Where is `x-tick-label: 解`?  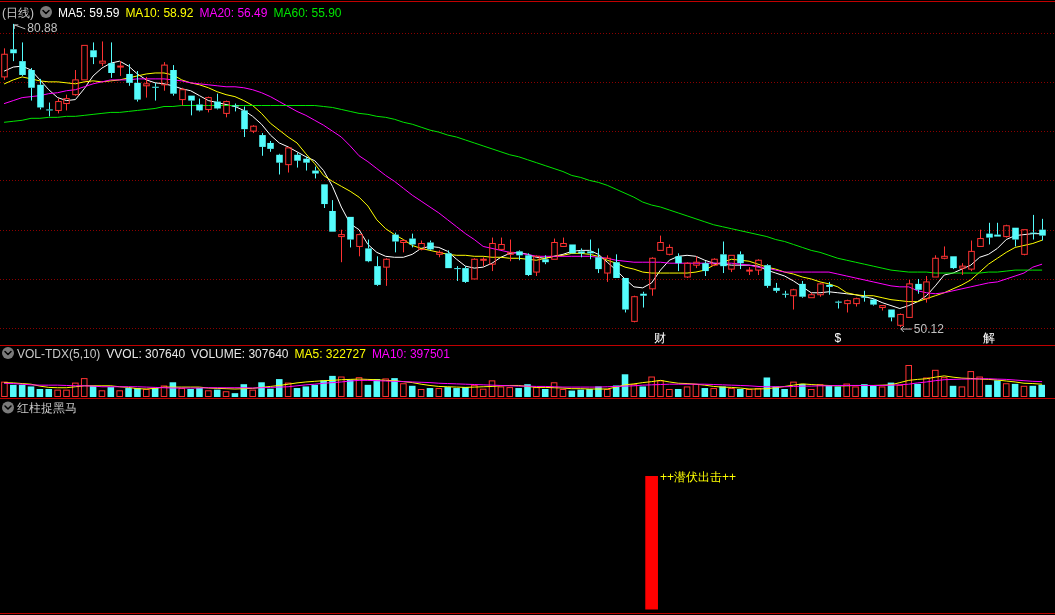 x-tick-label: 解 is located at coordinates (988, 337).